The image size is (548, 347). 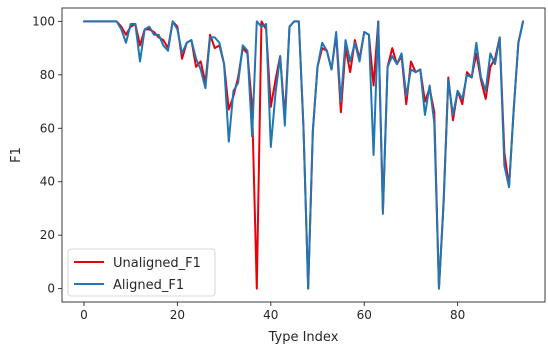 I want to click on x-tick-label: 0, so click(x=84, y=315).